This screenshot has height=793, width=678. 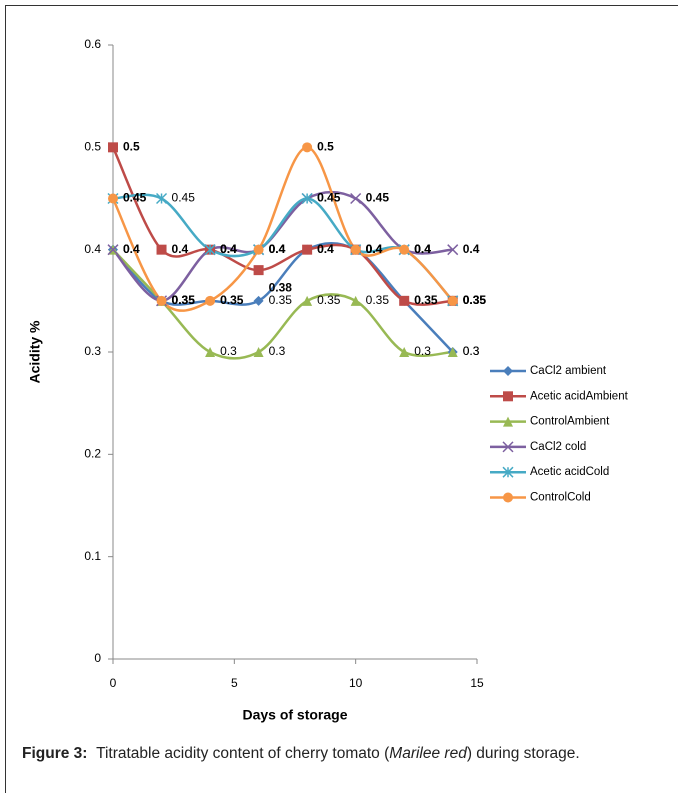 I want to click on legend-label: Acetic acidCold, so click(x=569, y=472).